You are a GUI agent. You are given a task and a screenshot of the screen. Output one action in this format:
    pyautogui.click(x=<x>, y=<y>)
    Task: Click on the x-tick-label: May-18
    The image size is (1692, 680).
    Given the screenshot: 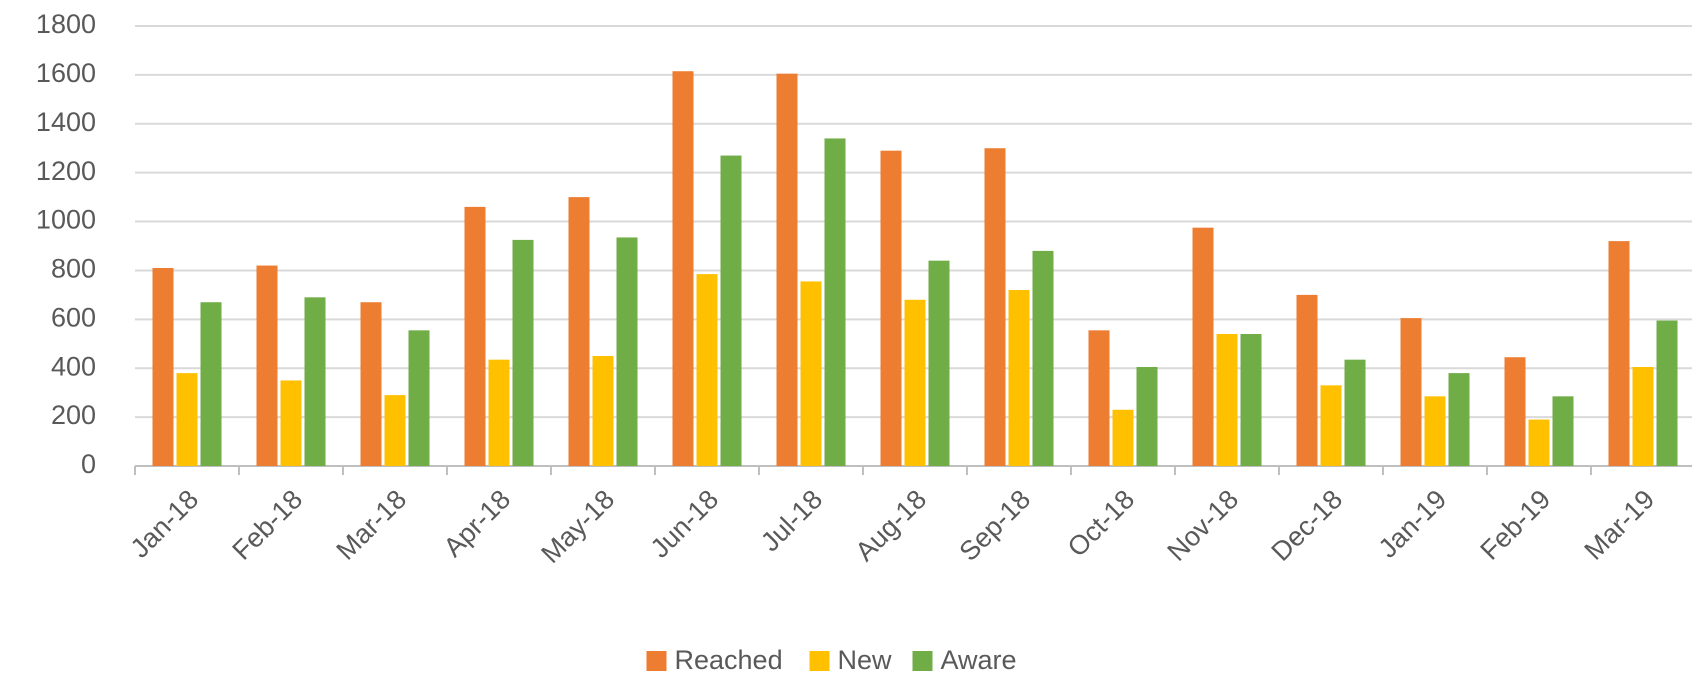 What is the action you would take?
    pyautogui.click(x=577, y=526)
    